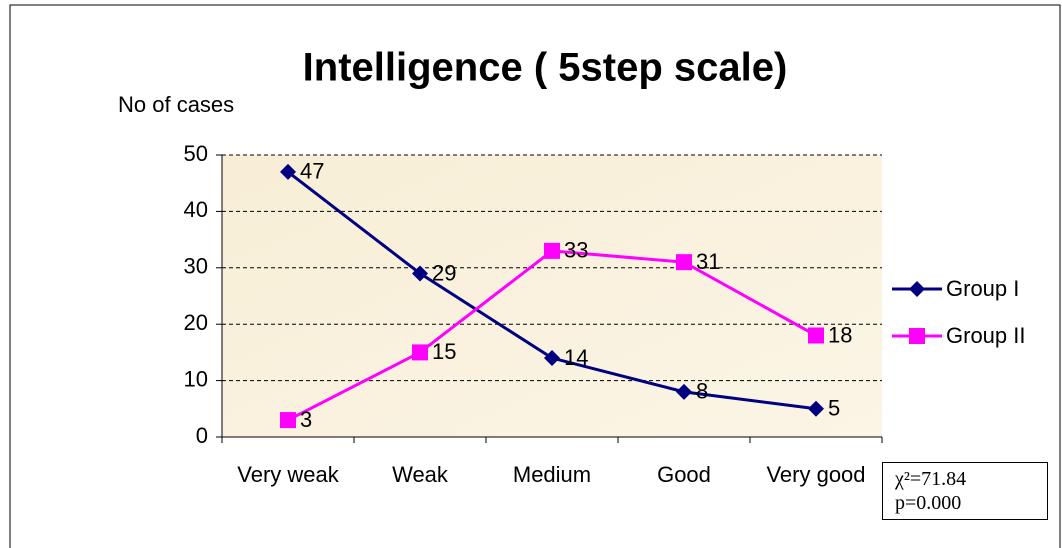 Image resolution: width=1062 pixels, height=548 pixels. I want to click on data-label: 33, so click(576, 250).